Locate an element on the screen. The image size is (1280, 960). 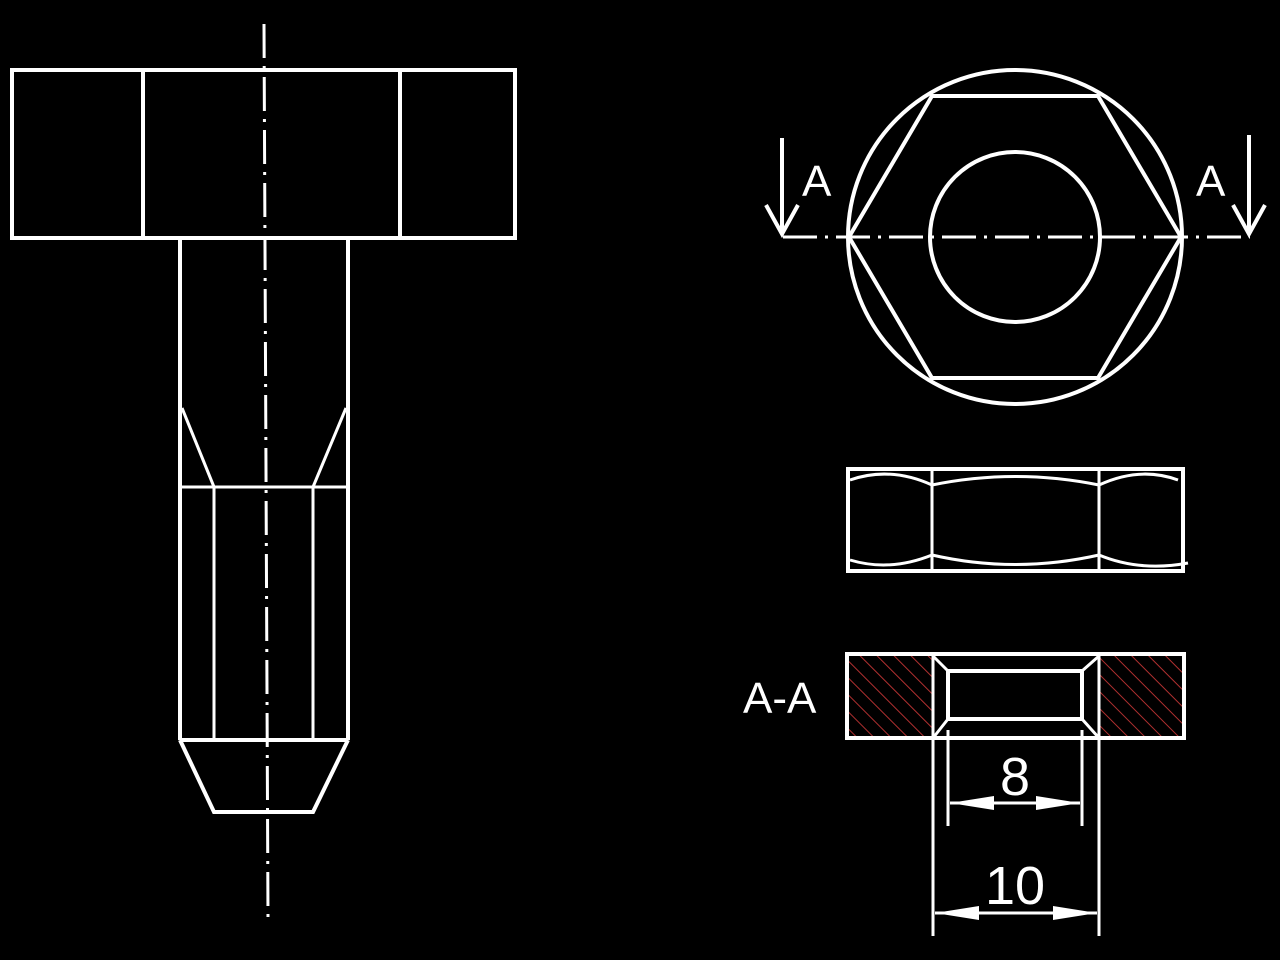
section-view-a-a: A-A is located at coordinates (964, 696).